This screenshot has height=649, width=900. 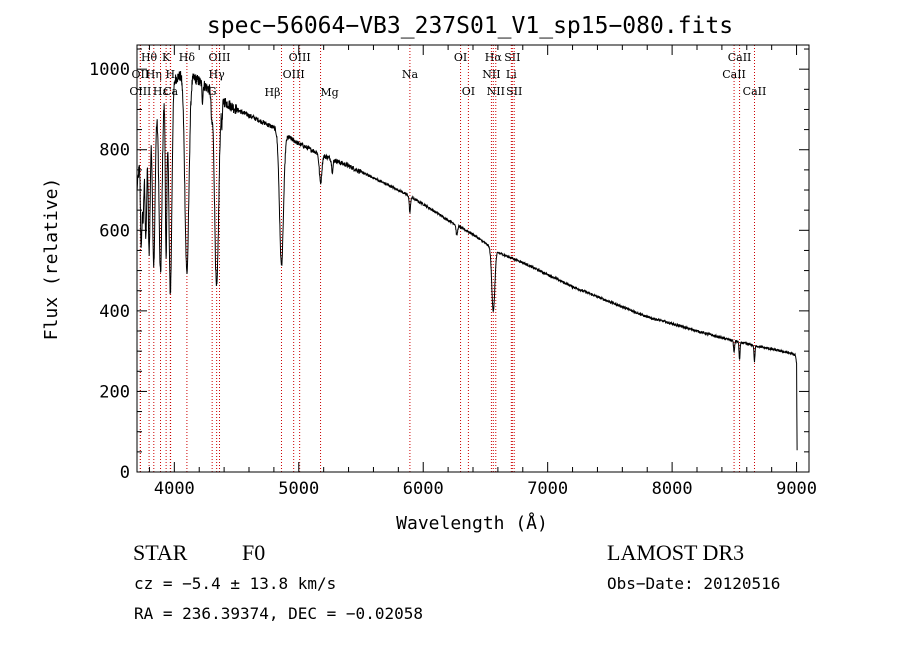 What do you see at coordinates (511, 74) in the screenshot?
I see `line-marker-label: Li` at bounding box center [511, 74].